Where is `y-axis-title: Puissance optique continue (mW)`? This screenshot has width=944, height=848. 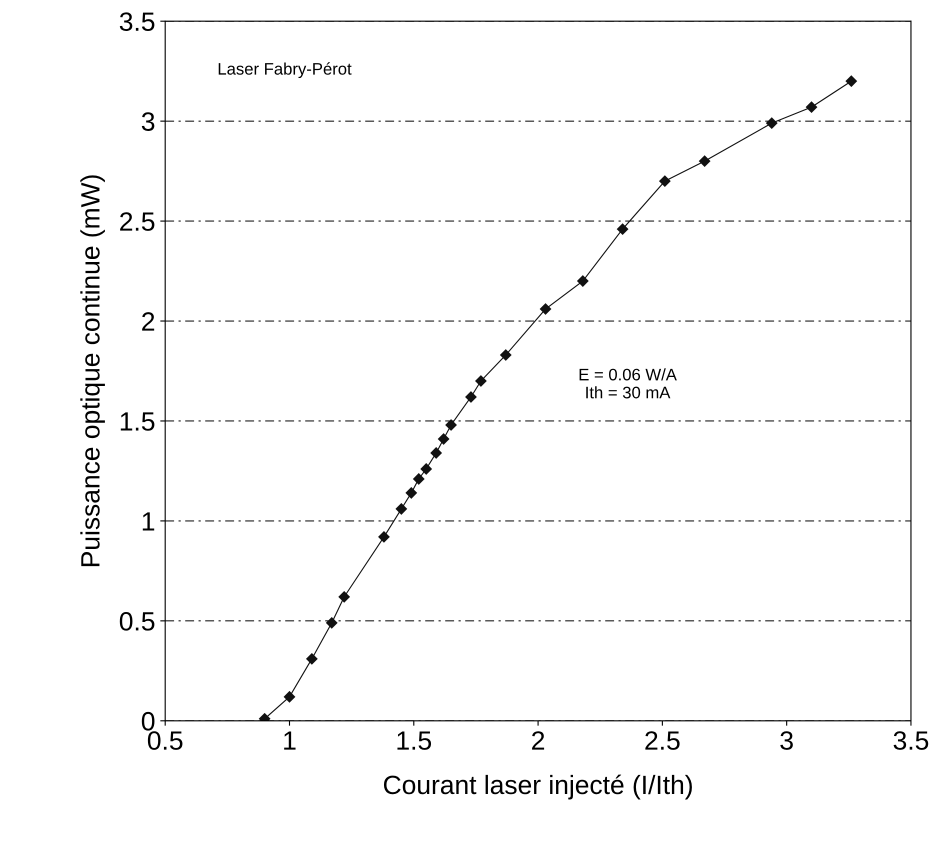 y-axis-title: Puissance optique continue (mW) is located at coordinates (92, 370).